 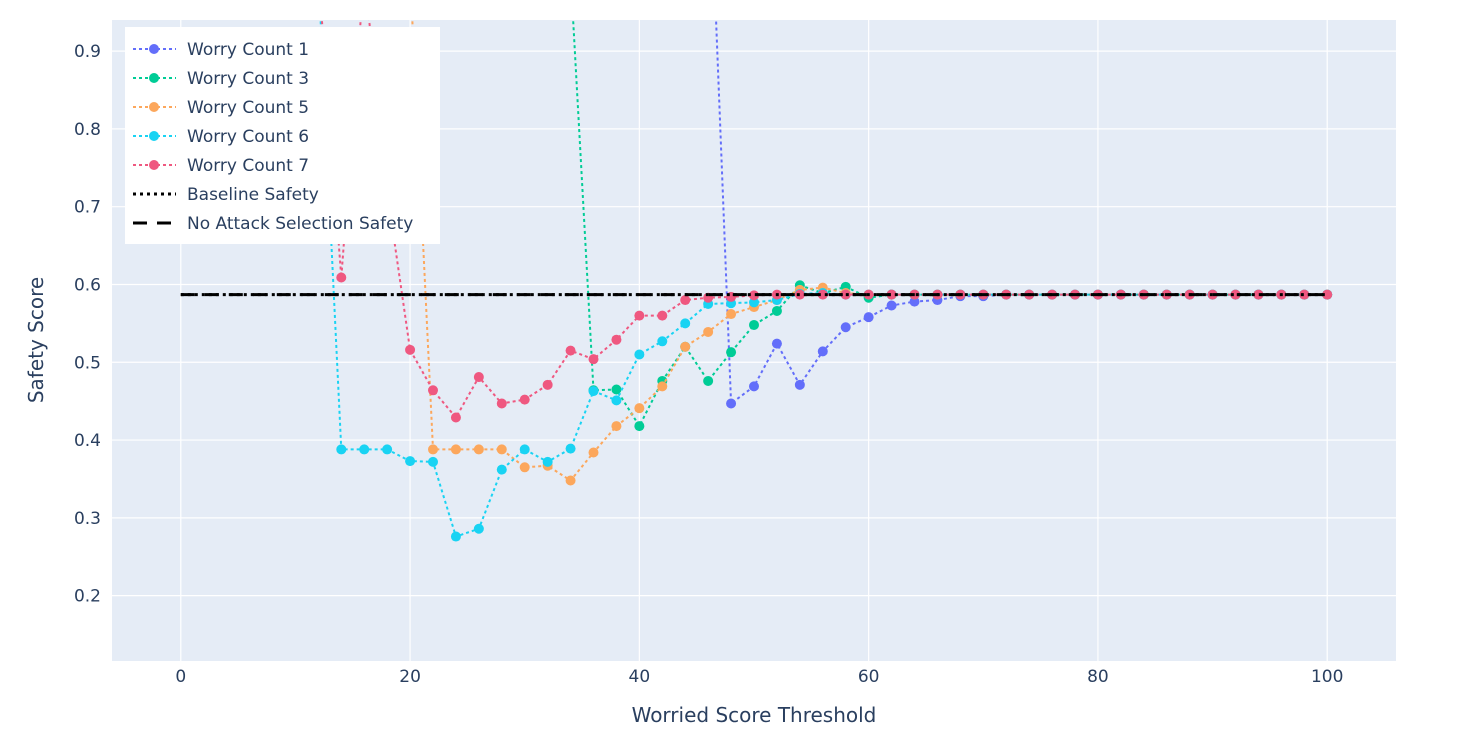 I want to click on x-tick-label: 60, so click(x=869, y=677).